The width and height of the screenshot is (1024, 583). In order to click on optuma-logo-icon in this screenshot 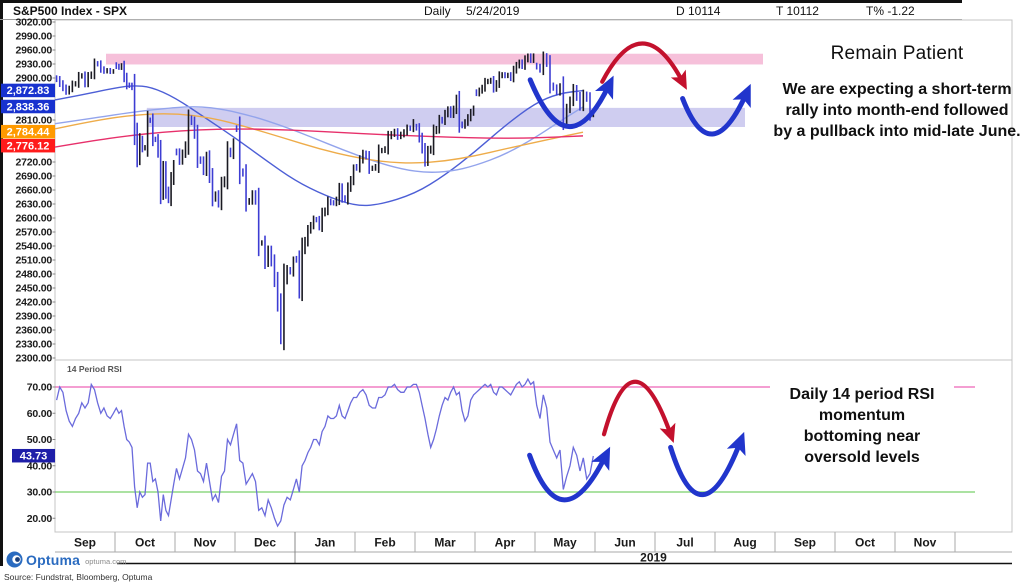, I will do `click(14, 559)`.